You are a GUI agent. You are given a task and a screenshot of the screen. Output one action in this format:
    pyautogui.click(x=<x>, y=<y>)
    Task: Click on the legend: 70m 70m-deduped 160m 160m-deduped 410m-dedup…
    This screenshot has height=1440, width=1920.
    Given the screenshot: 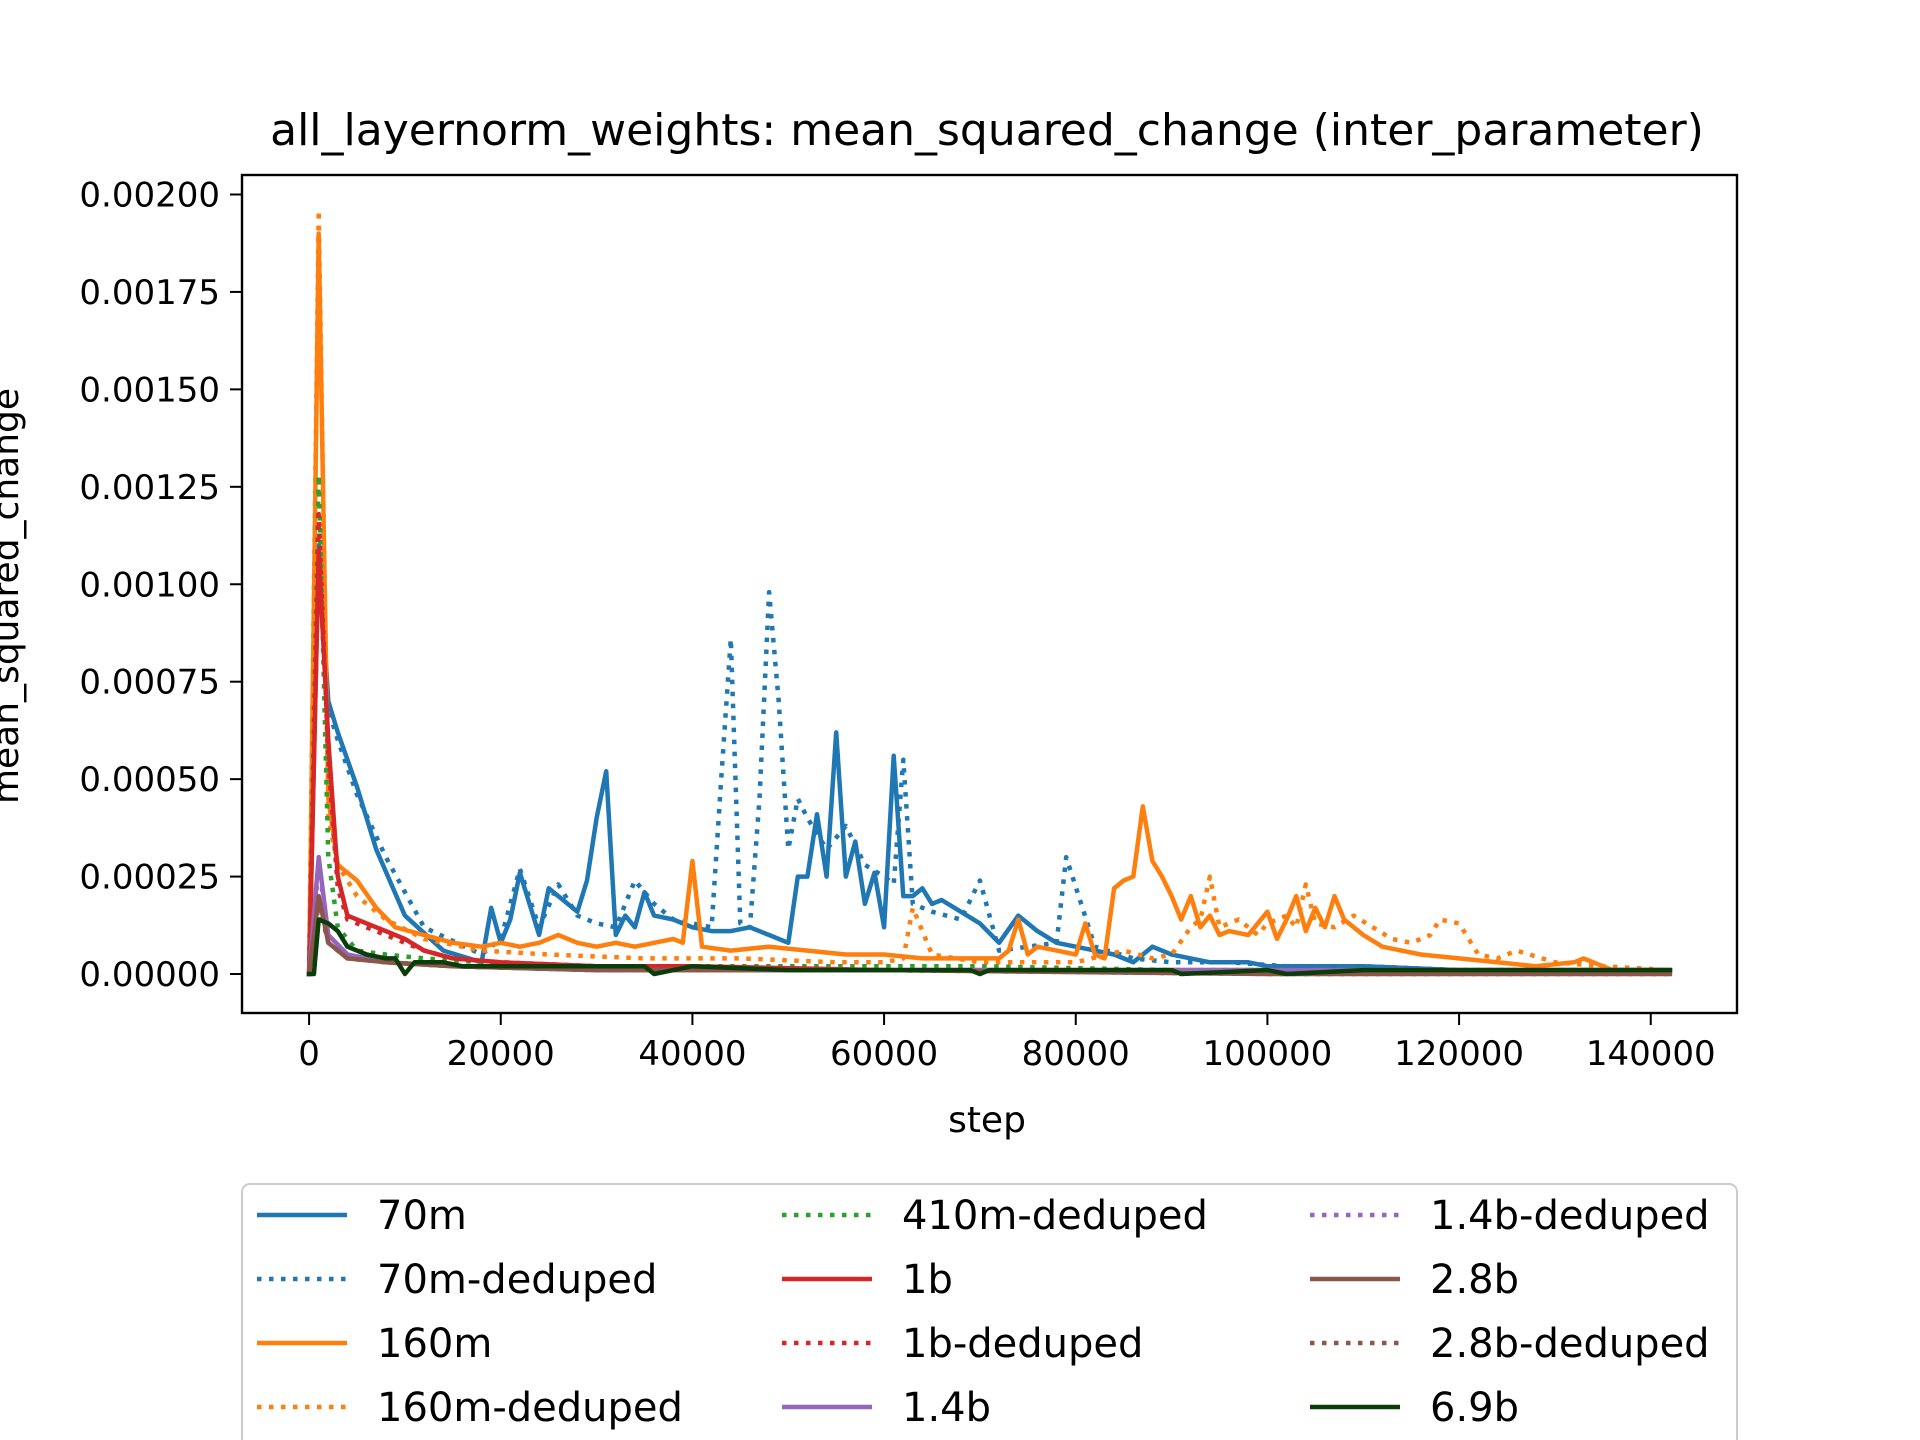 What is the action you would take?
    pyautogui.click(x=989, y=1311)
    